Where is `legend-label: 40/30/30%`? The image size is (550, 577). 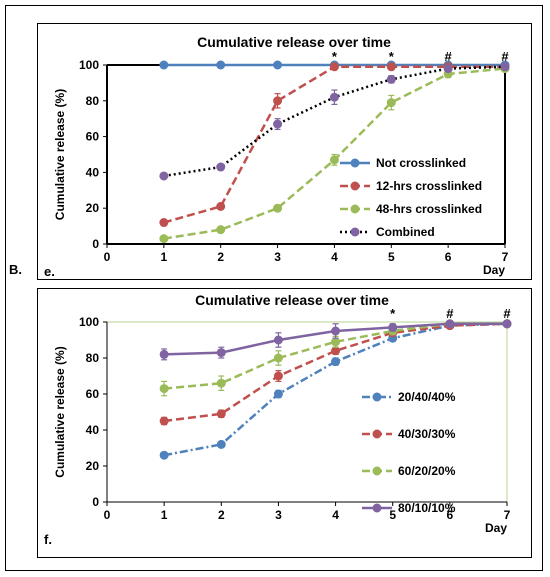
legend-label: 40/30/30% is located at coordinates (427, 434).